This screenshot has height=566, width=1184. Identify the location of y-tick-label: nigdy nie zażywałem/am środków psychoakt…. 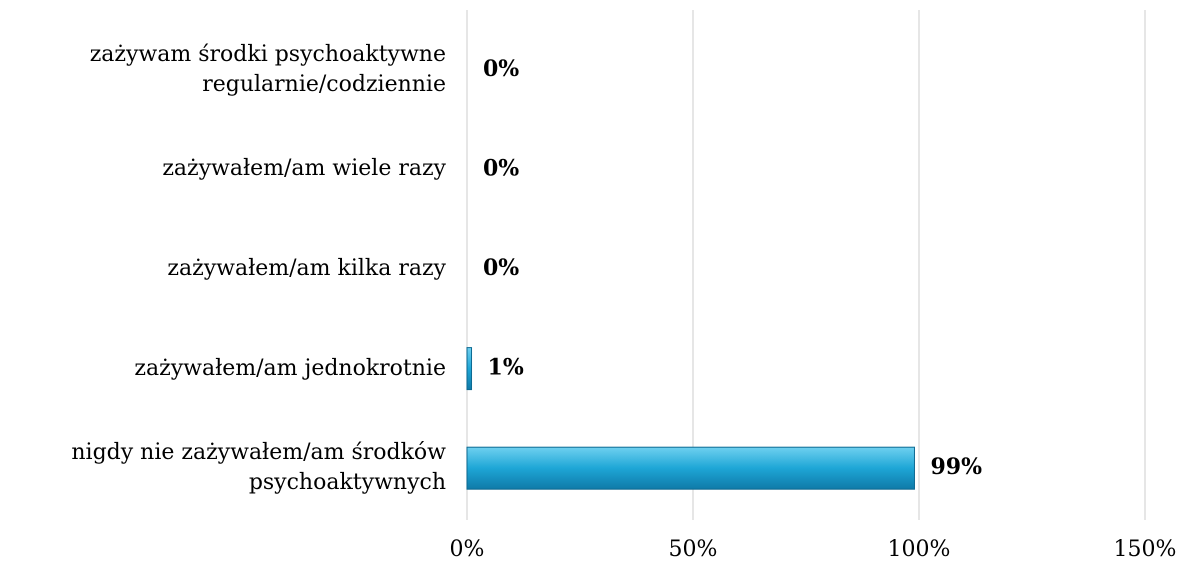
(258, 468).